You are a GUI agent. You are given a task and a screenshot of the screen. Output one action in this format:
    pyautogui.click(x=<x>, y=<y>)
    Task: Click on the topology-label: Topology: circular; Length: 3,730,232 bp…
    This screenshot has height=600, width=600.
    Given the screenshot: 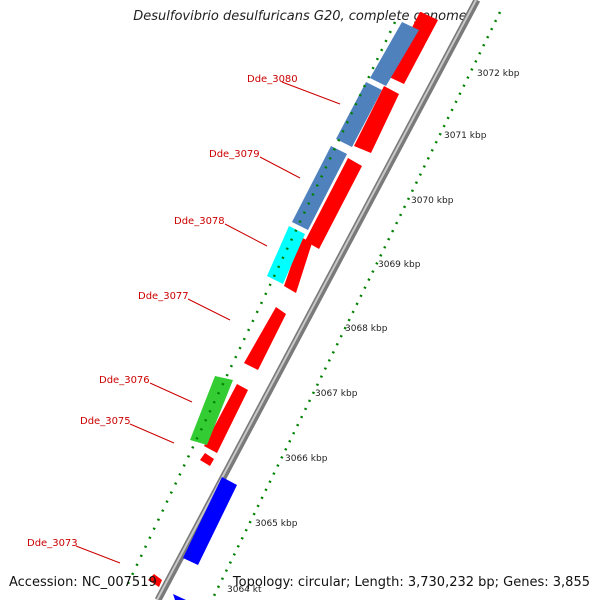 What is the action you would take?
    pyautogui.click(x=411, y=582)
    